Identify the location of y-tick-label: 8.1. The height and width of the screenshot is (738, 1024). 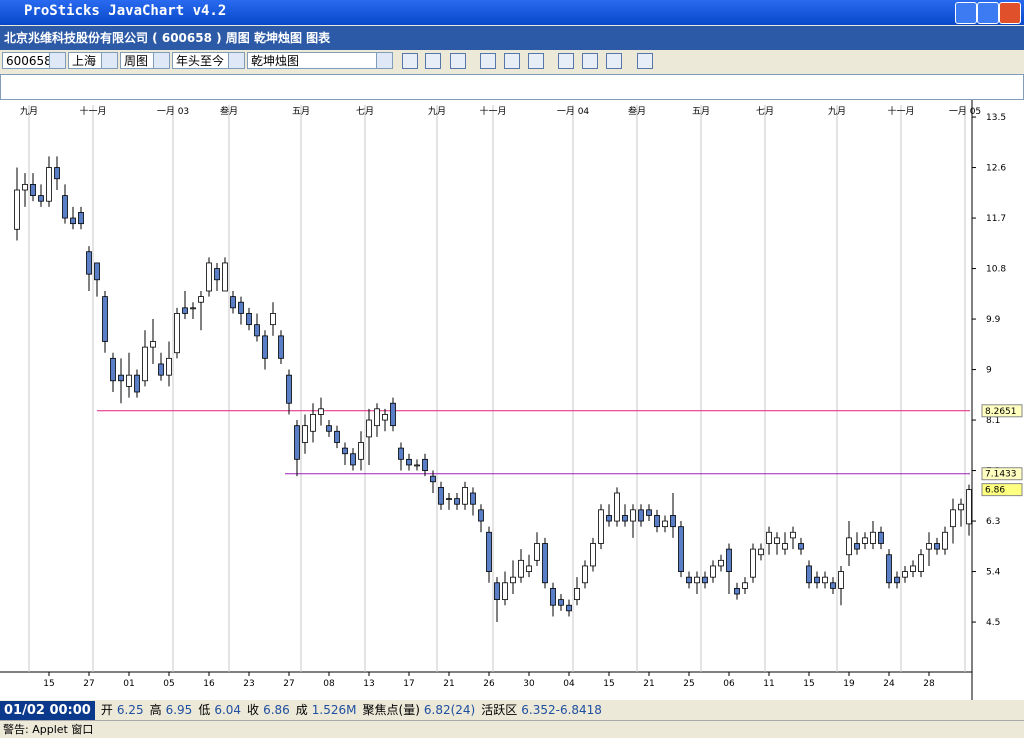
(993, 421).